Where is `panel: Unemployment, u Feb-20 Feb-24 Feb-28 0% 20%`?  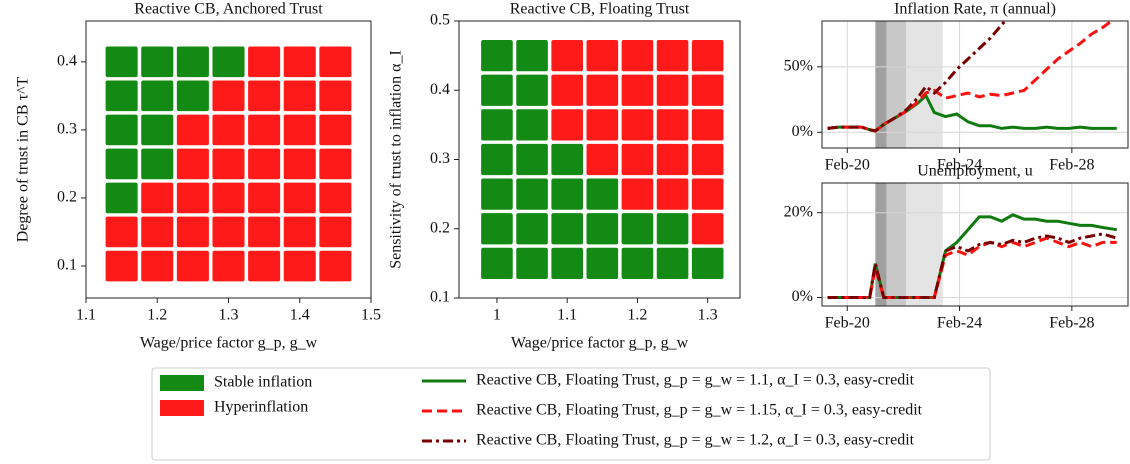
panel: Unemployment, u Feb-20 Feb-24 Feb-28 0% 20% is located at coordinates (956, 247).